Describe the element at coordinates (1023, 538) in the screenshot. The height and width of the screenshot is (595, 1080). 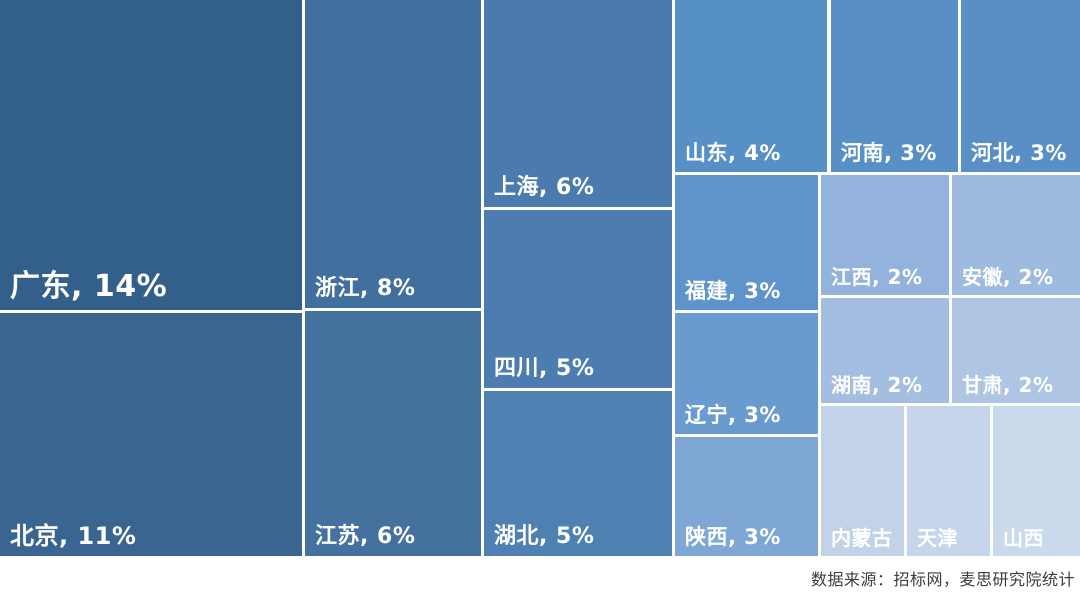
I see `treemap-cell-label: 山西` at that location.